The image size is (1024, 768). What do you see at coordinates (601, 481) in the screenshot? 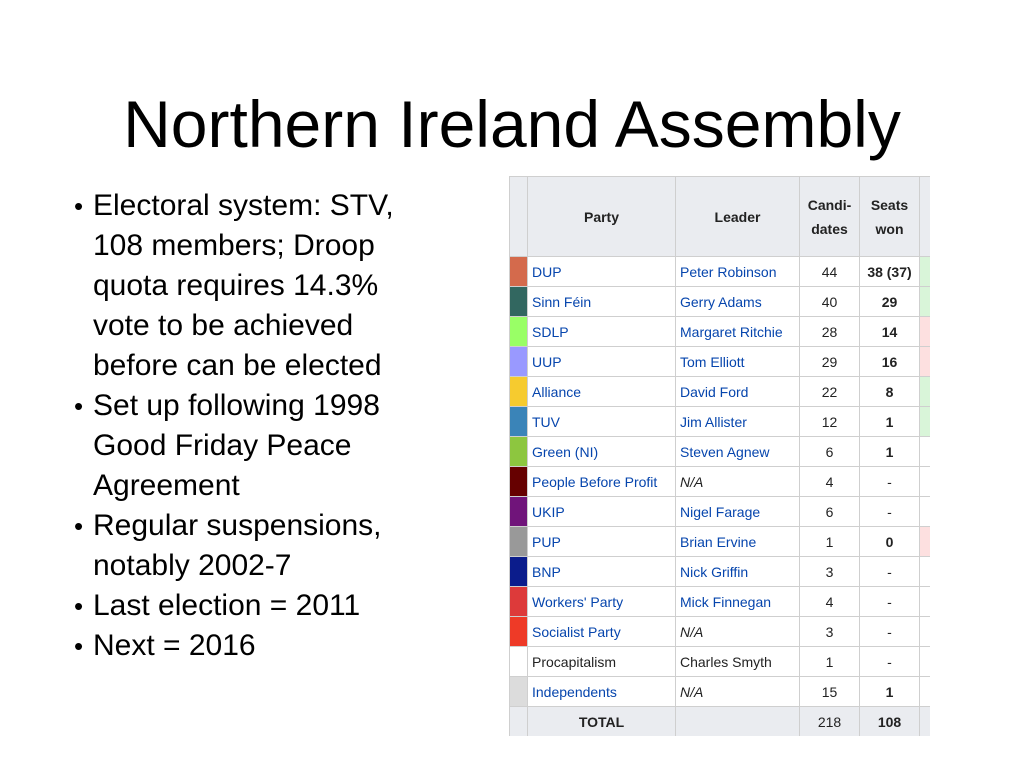
I see `party-name-link: People Before Profit` at bounding box center [601, 481].